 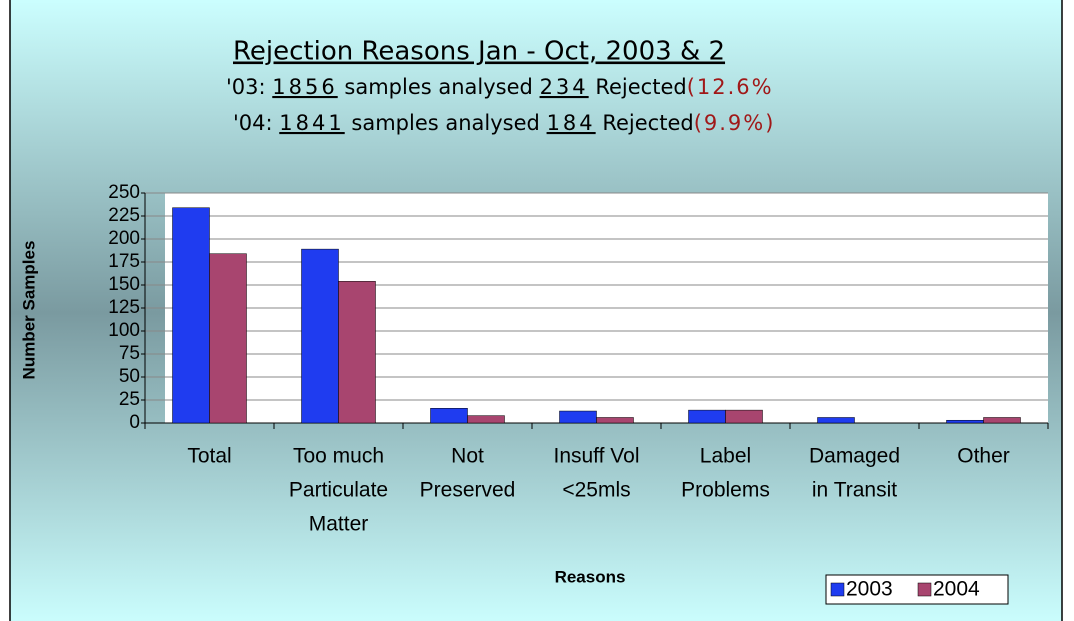 I want to click on x-tick-label: <25mls, so click(x=596, y=490).